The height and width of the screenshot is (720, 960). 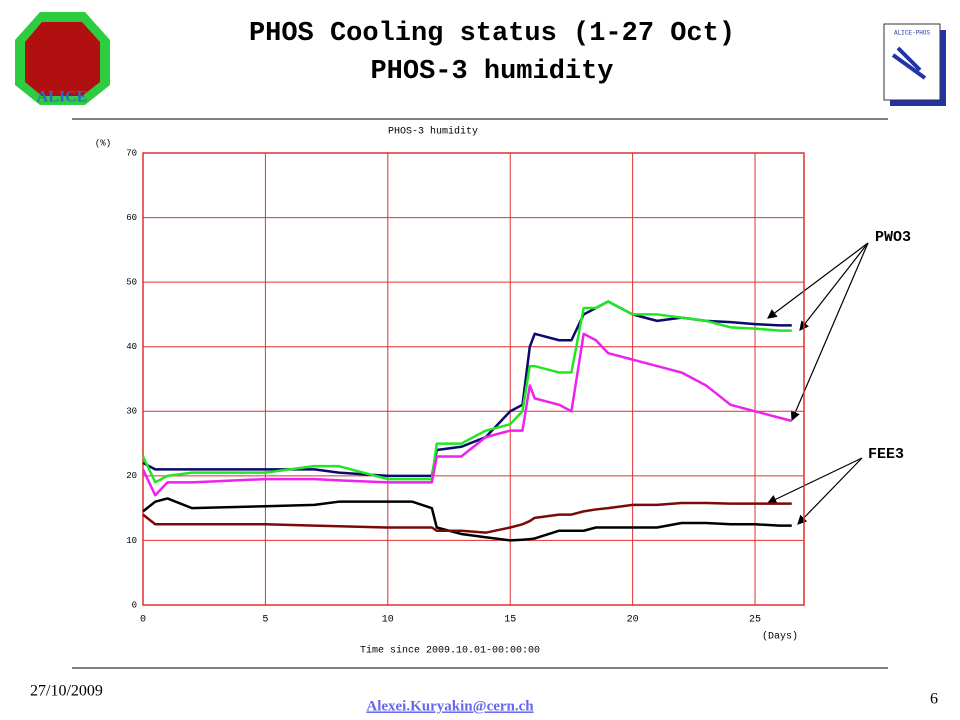 I want to click on arrows, so click(x=817, y=383).